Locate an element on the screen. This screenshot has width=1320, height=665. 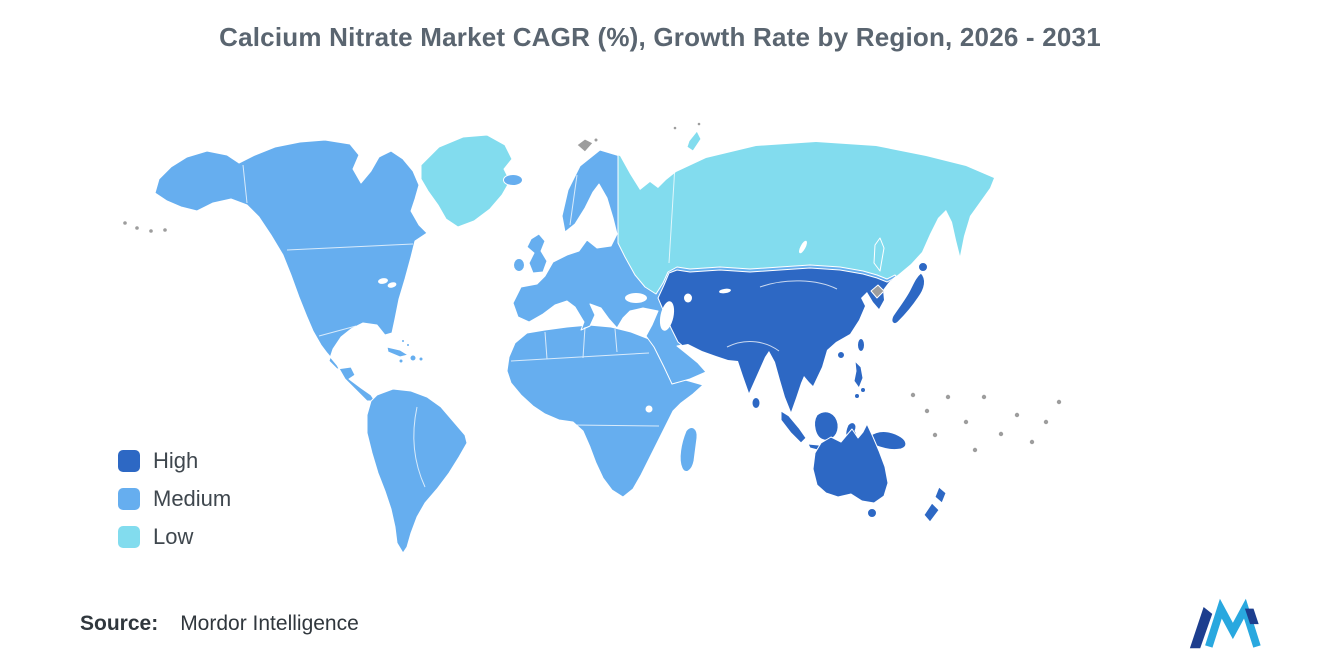
region-australia is located at coordinates (850, 463).